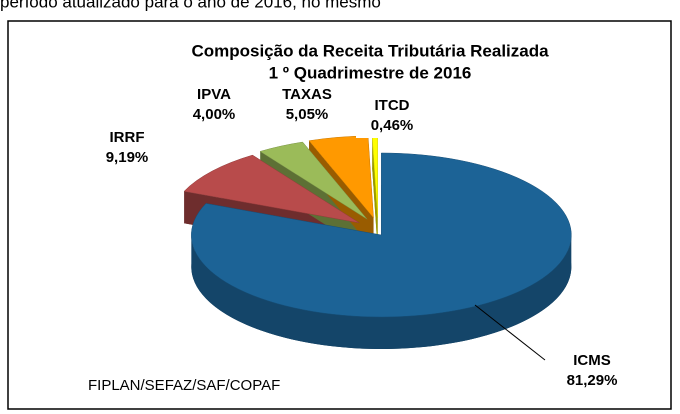  I want to click on leader-line, so click(510, 332).